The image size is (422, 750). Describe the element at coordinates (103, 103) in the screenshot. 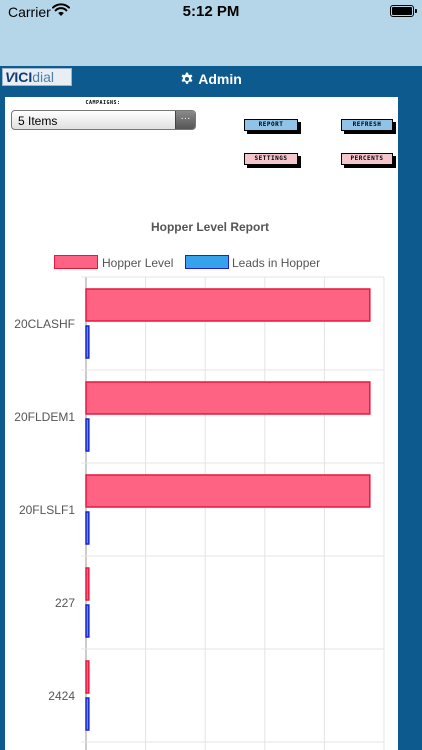

I see `campaigns-label: CAMPAIGNS:` at that location.